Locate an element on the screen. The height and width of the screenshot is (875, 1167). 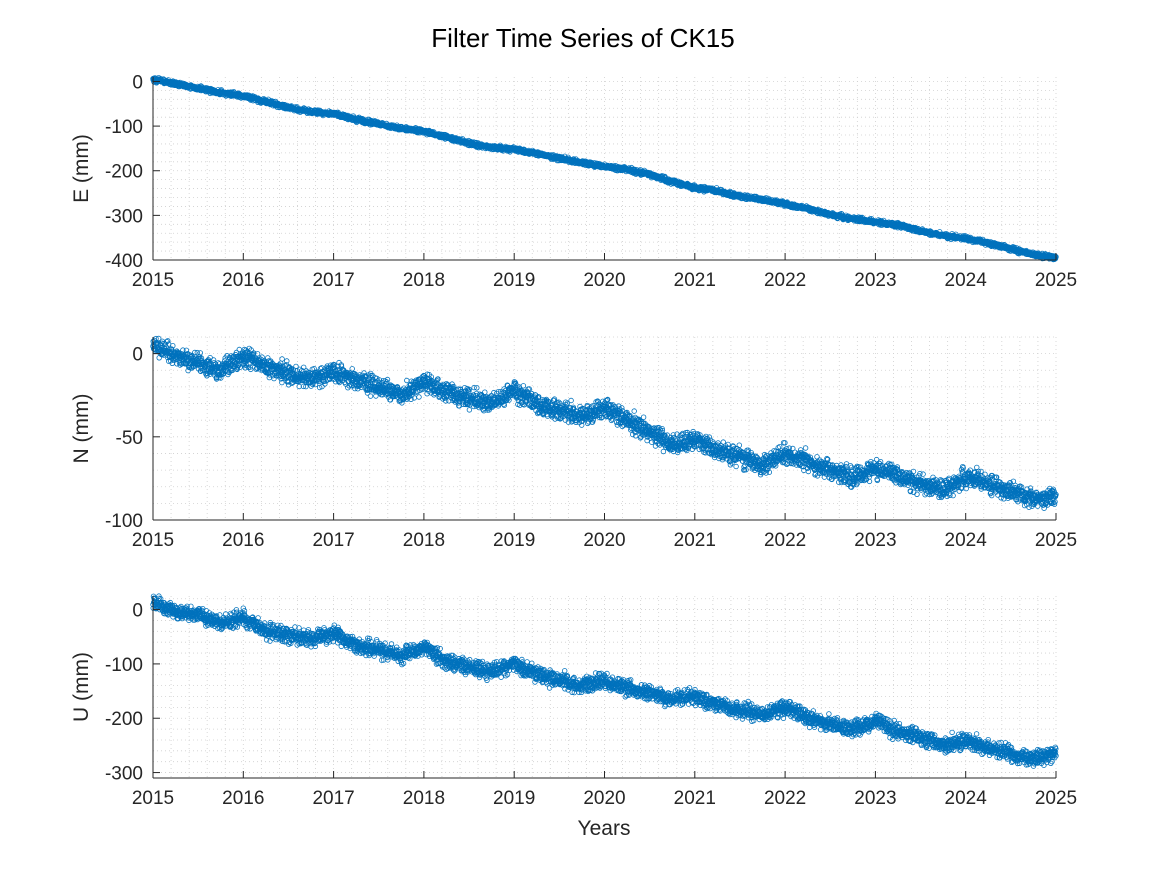
x-tick-label: 2015 is located at coordinates (153, 280).